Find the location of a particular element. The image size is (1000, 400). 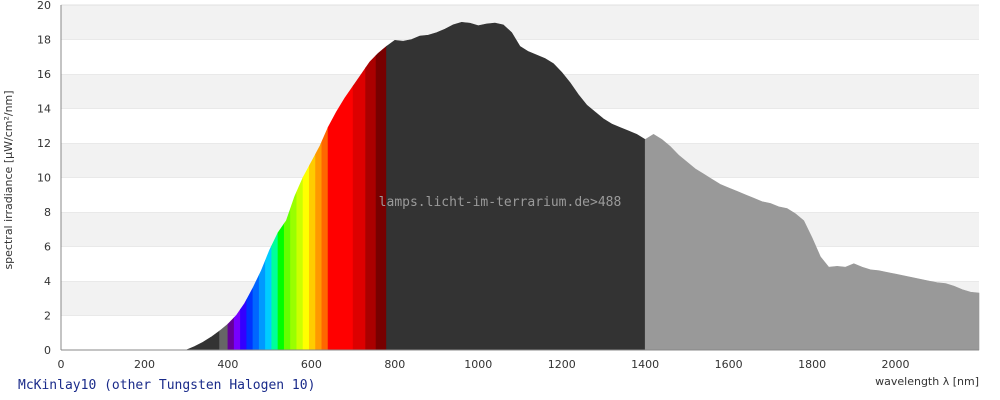

y-tick-labels: 0 2 4 6 8 10 12 14 16 18 20 is located at coordinates (44, 178).